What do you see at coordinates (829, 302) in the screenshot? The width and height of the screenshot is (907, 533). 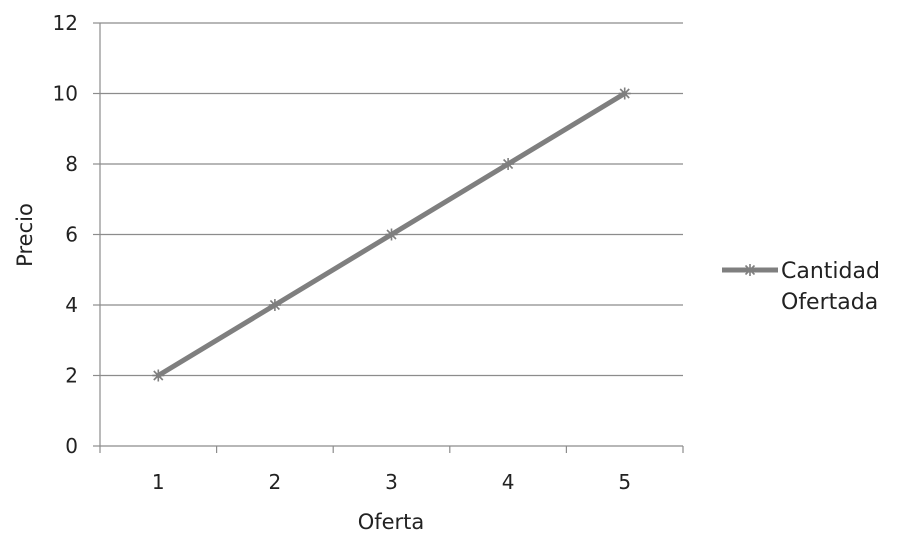 I see `legend-label-line2: Ofertada` at bounding box center [829, 302].